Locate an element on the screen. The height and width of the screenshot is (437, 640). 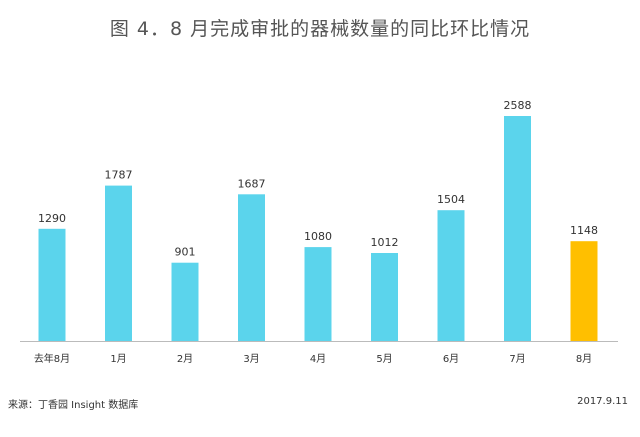
value-label-4: 1080 is located at coordinates (318, 236).